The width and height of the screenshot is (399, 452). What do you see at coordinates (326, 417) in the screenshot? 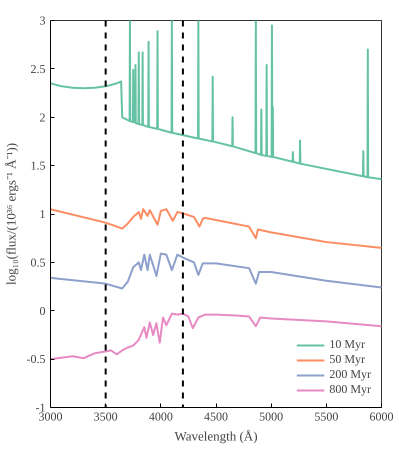
I see `x-tick-label: 5500` at bounding box center [326, 417].